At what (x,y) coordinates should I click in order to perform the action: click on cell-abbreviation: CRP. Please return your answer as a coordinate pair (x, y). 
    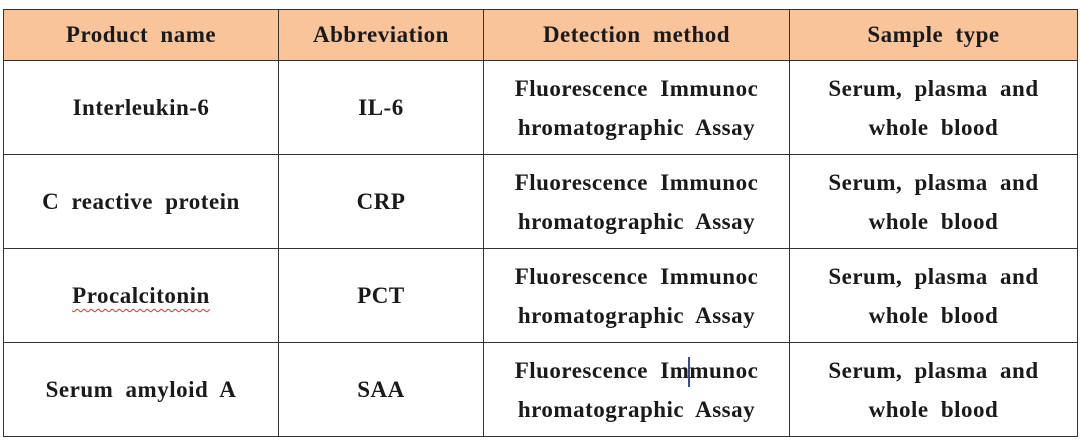
    Looking at the image, I should click on (381, 201).